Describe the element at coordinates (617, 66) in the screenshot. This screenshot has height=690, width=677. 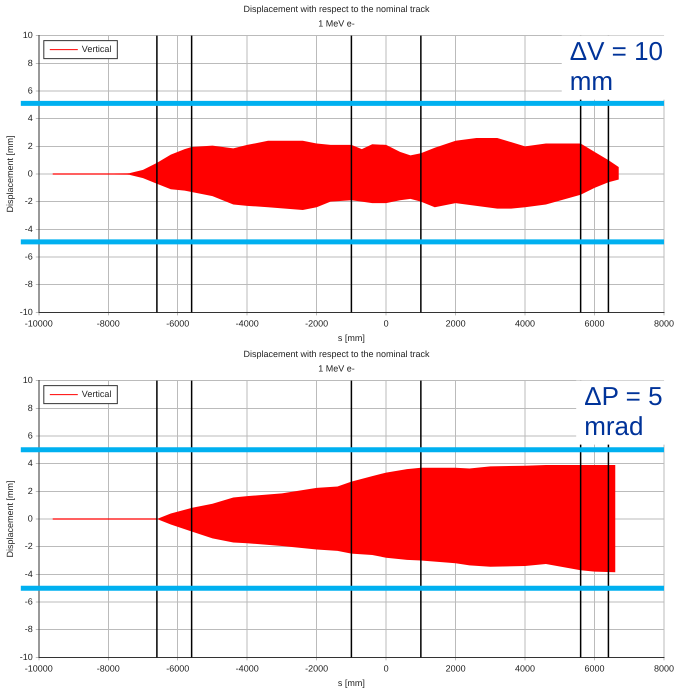
I see `annotation: ΔV = 10 mm` at that location.